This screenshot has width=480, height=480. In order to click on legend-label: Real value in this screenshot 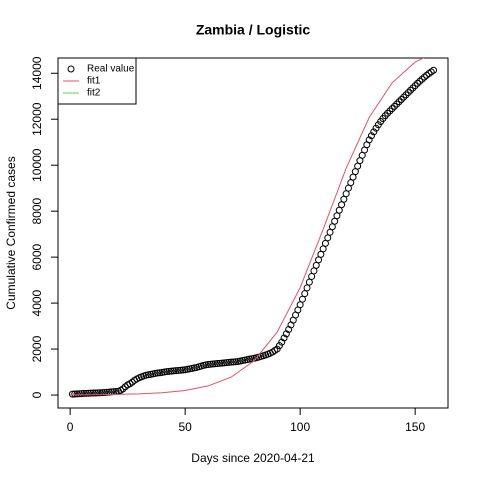, I will do `click(111, 69)`.